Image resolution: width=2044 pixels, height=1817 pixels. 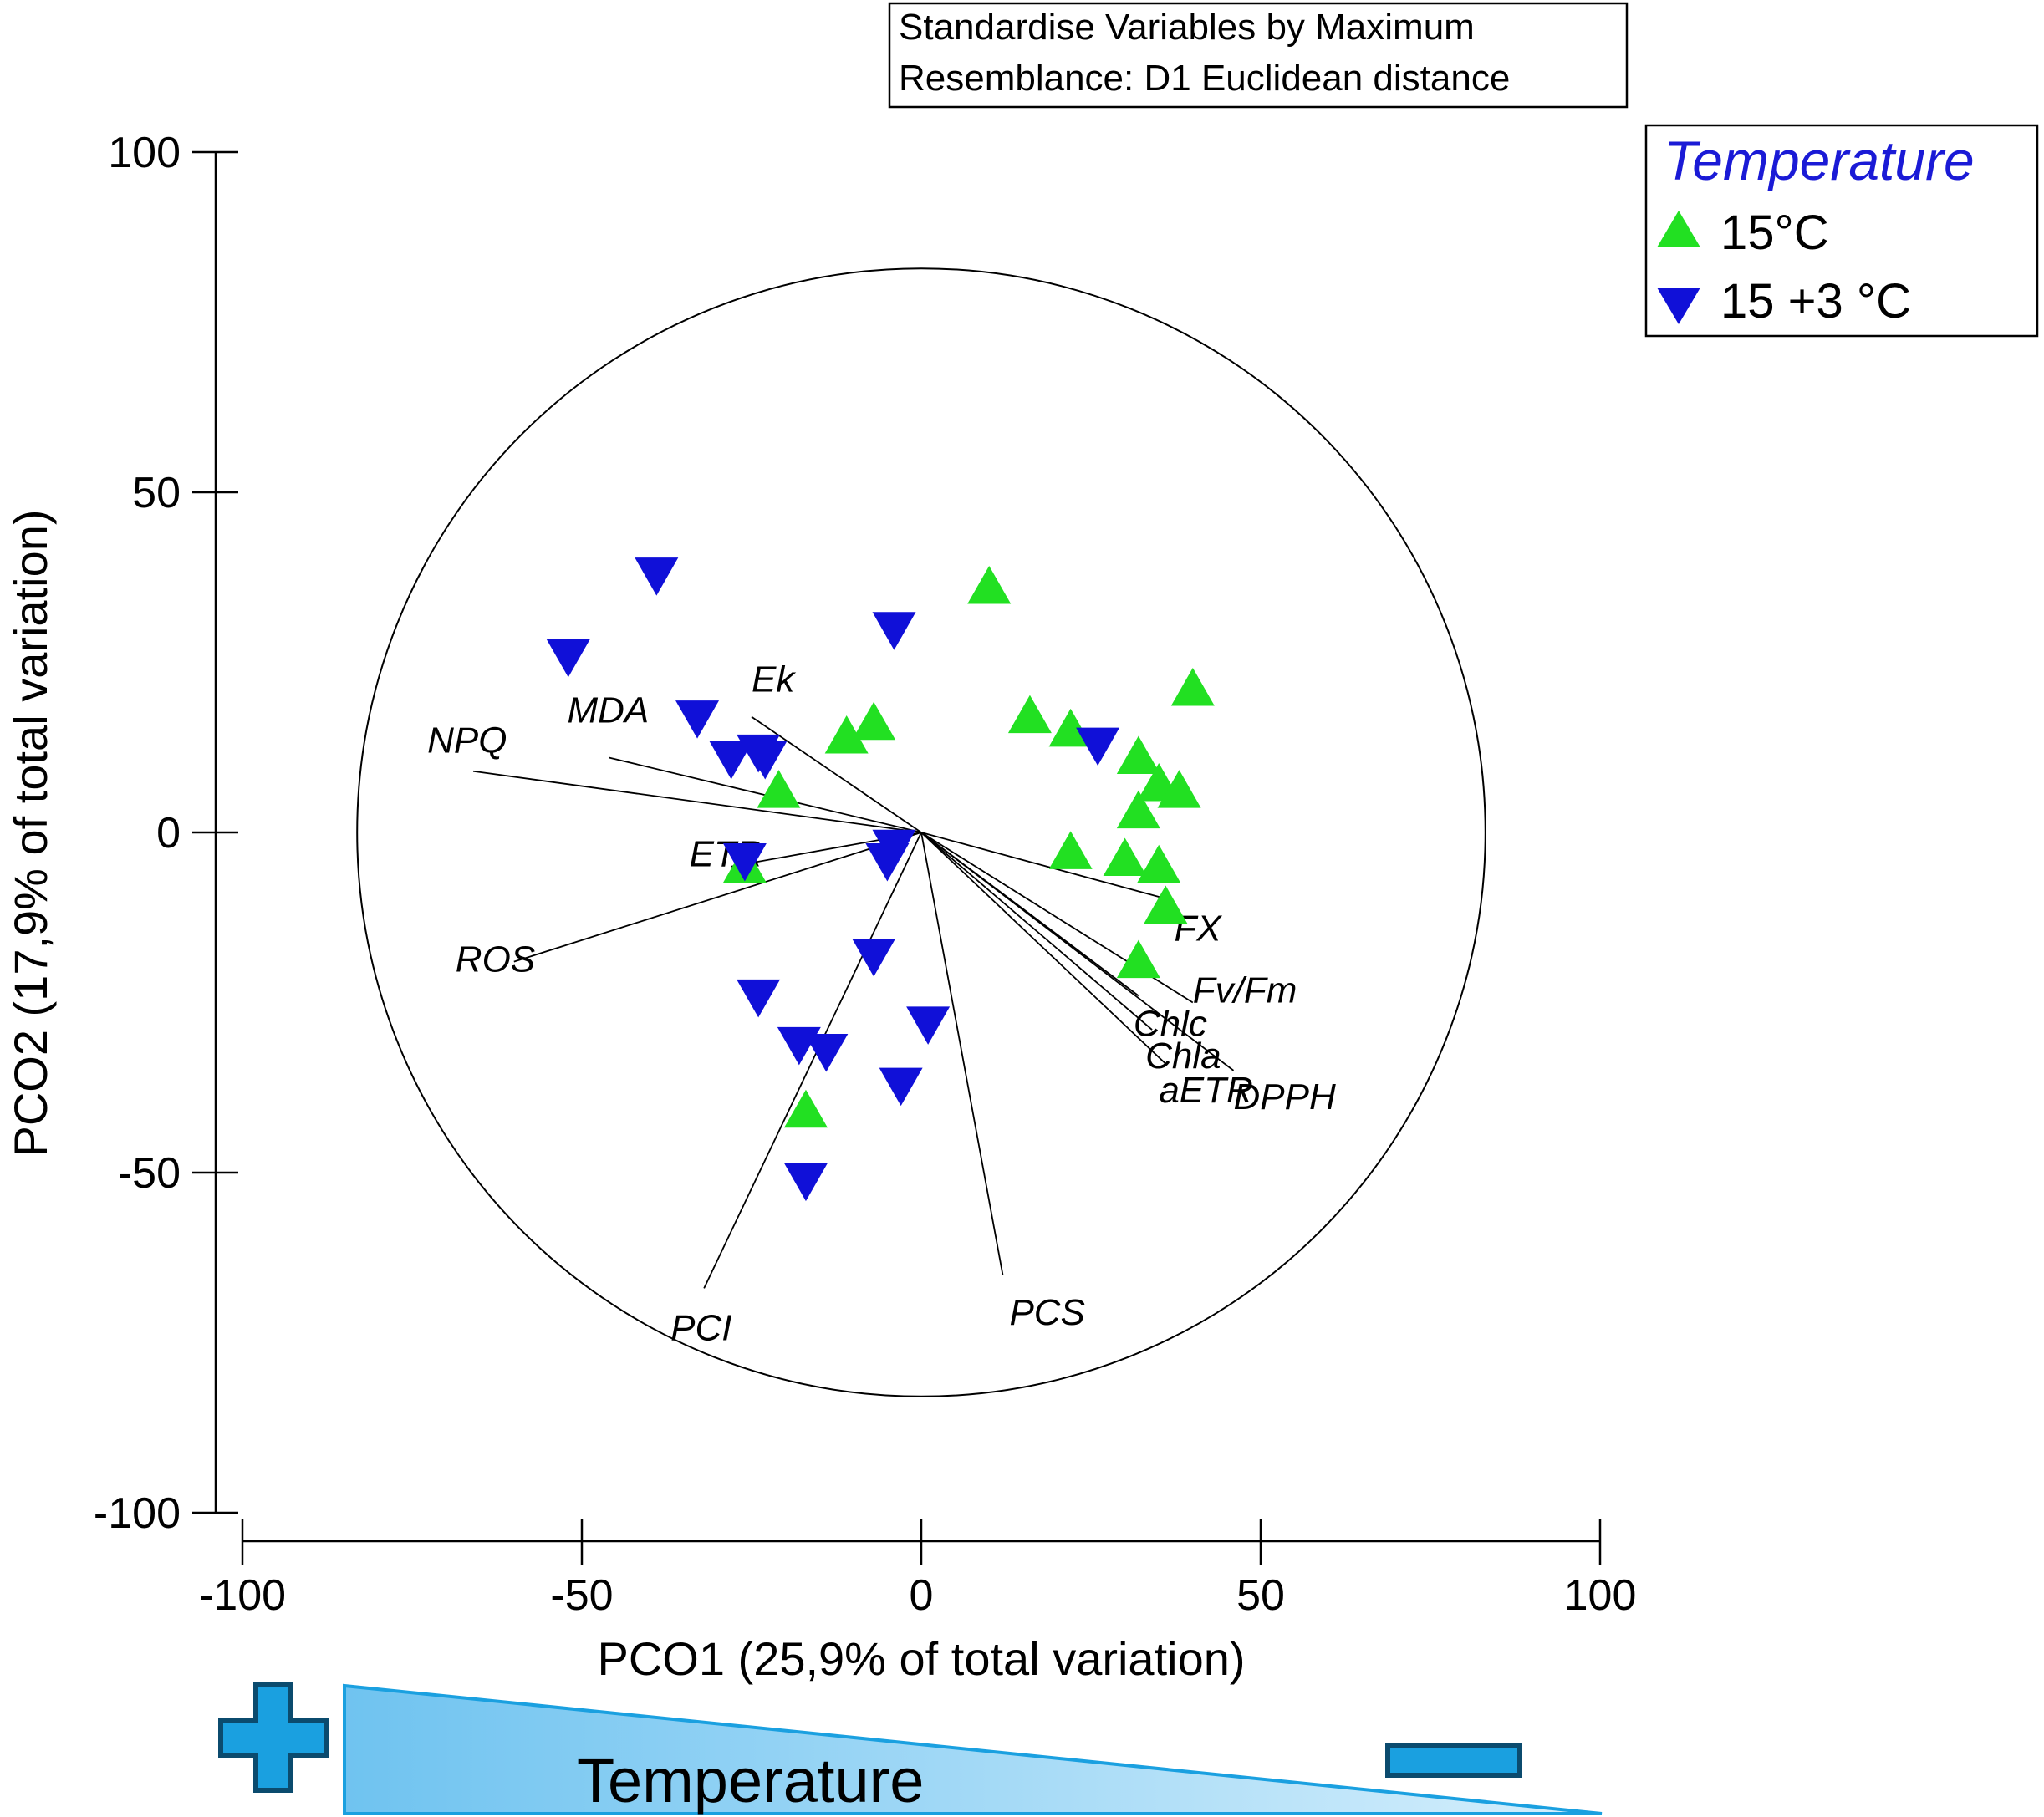 What do you see at coordinates (156, 493) in the screenshot?
I see `y-tick-label: 50` at bounding box center [156, 493].